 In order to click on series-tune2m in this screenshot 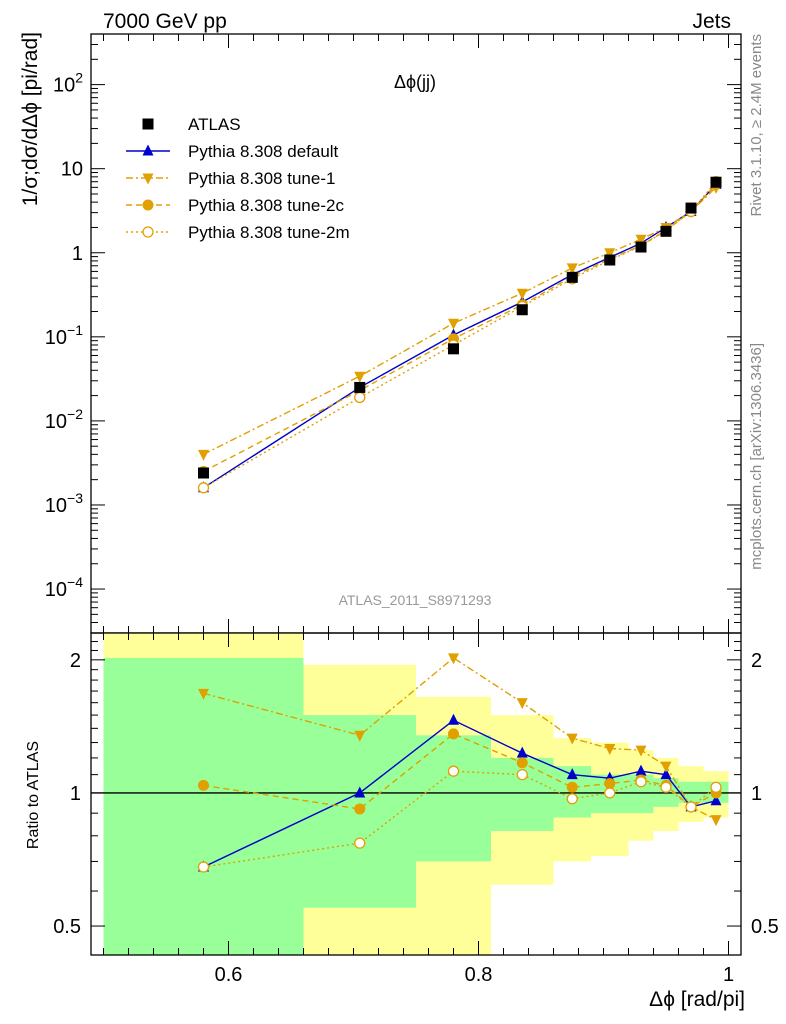, I will do `click(459, 819)`.